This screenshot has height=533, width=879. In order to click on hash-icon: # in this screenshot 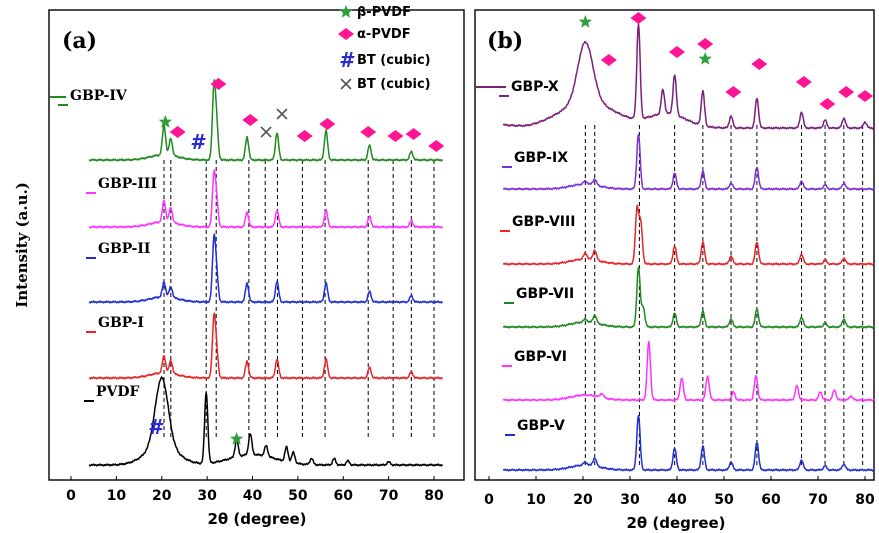, I will do `click(347, 60)`.